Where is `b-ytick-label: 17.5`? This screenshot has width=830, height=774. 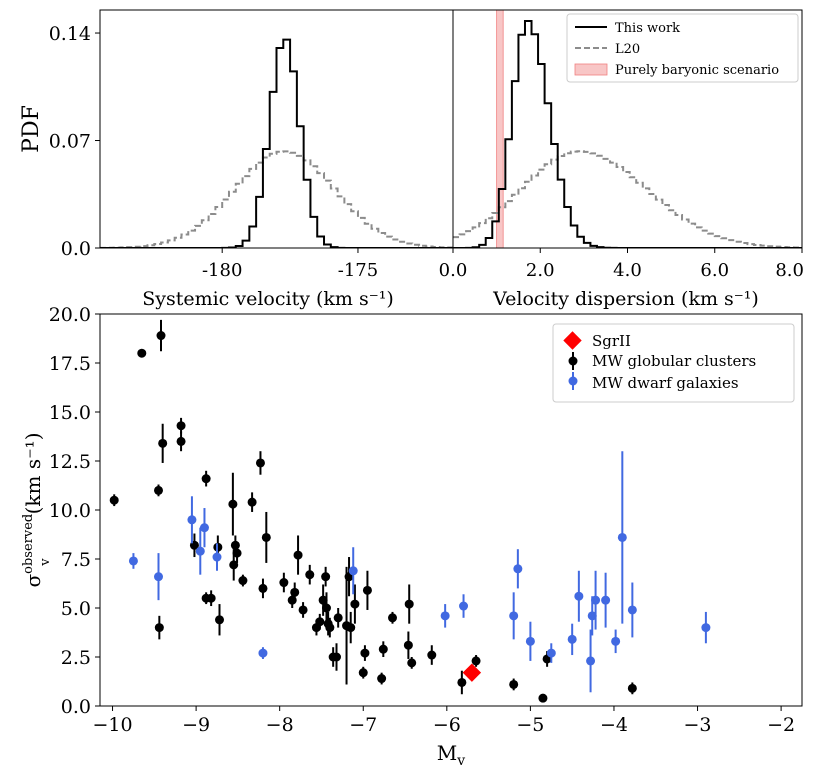
b-ytick-label: 17.5 is located at coordinates (70, 364).